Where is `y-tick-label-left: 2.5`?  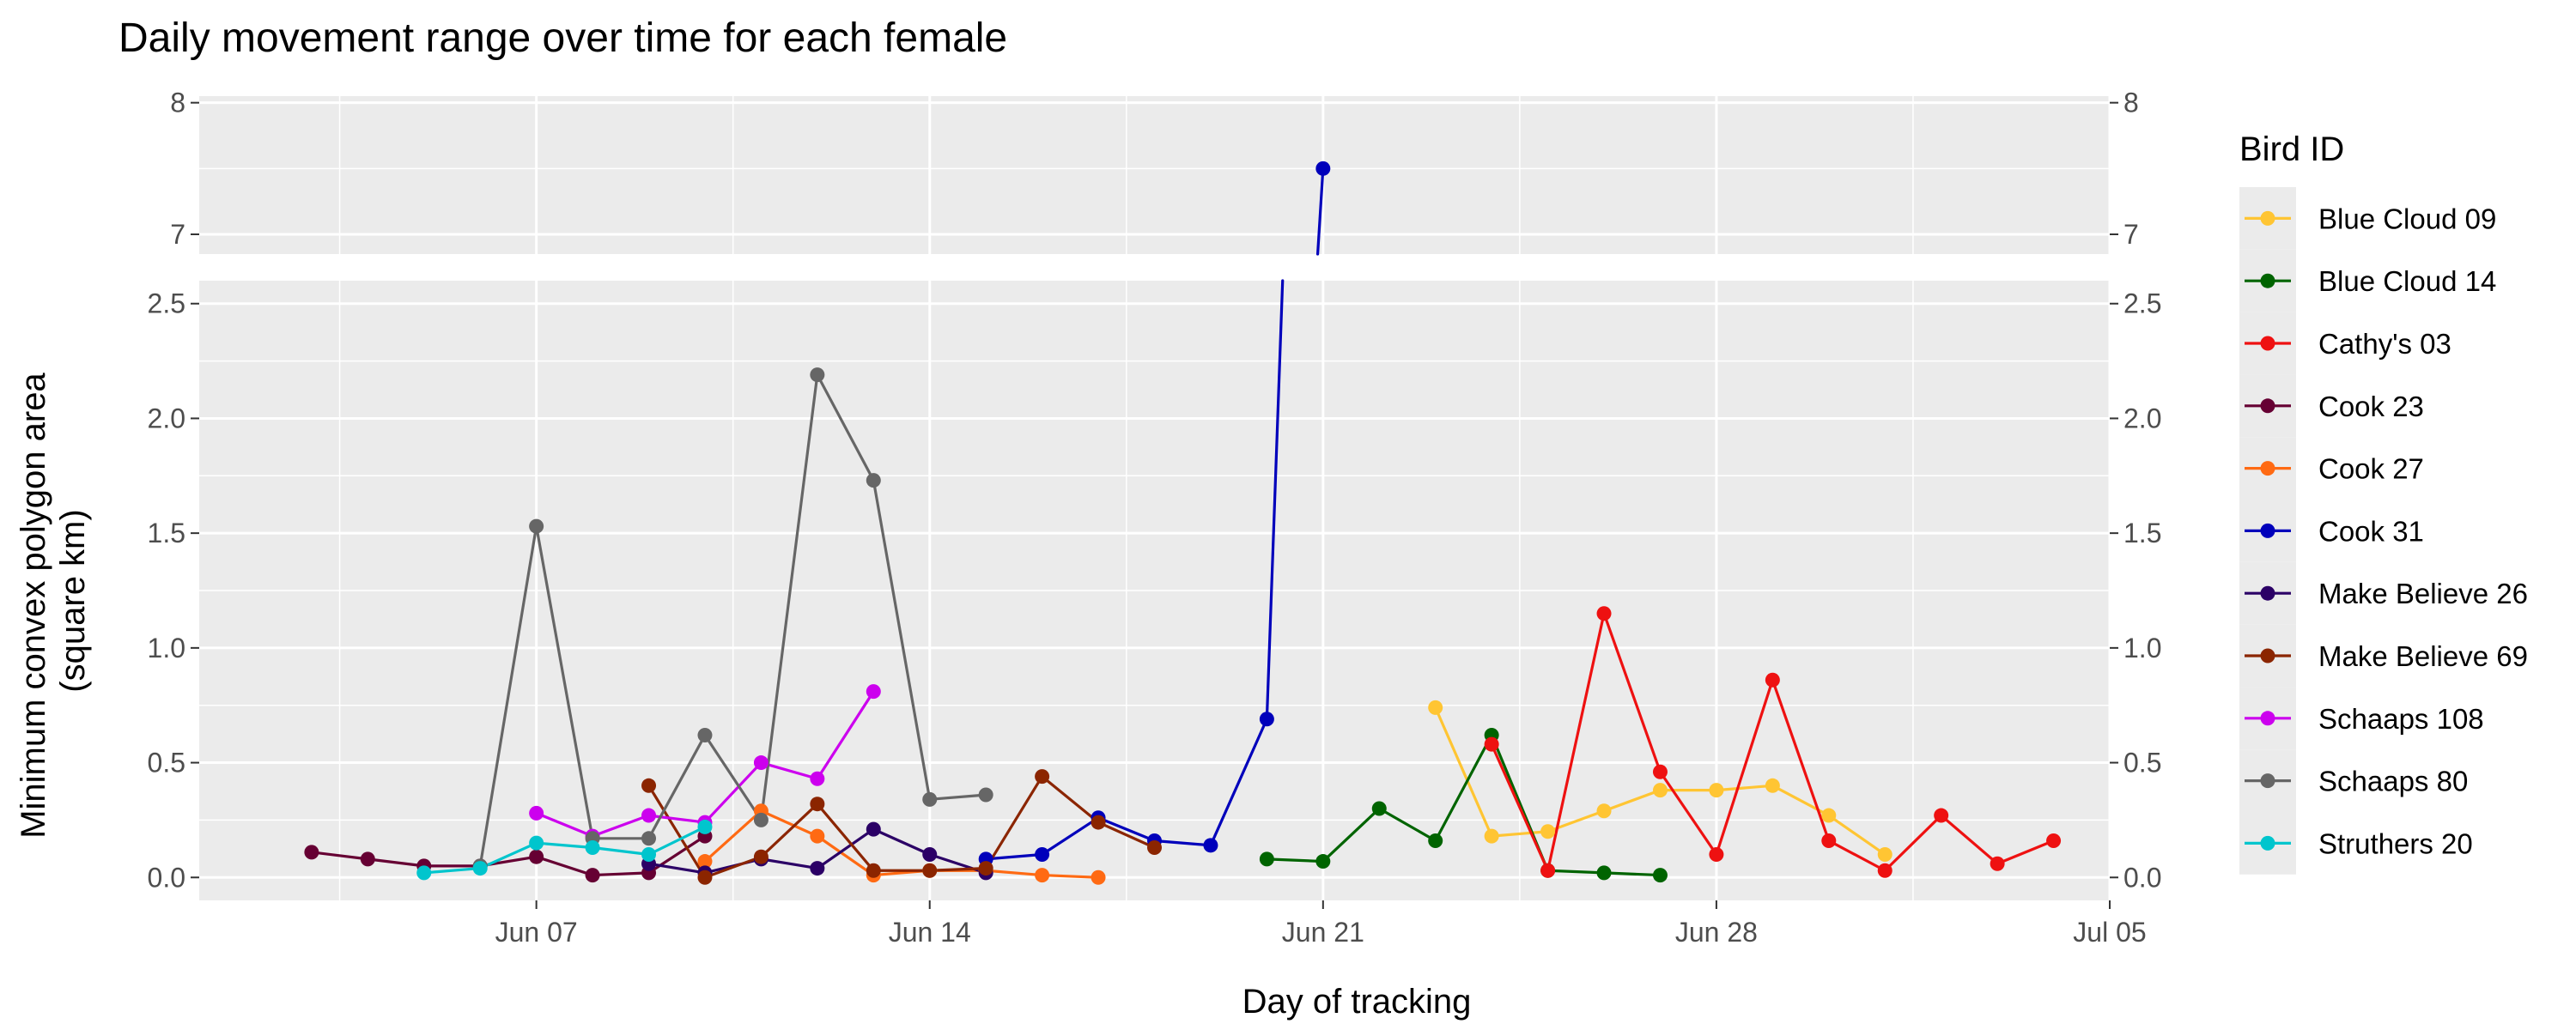
y-tick-label-left: 2.5 is located at coordinates (166, 303).